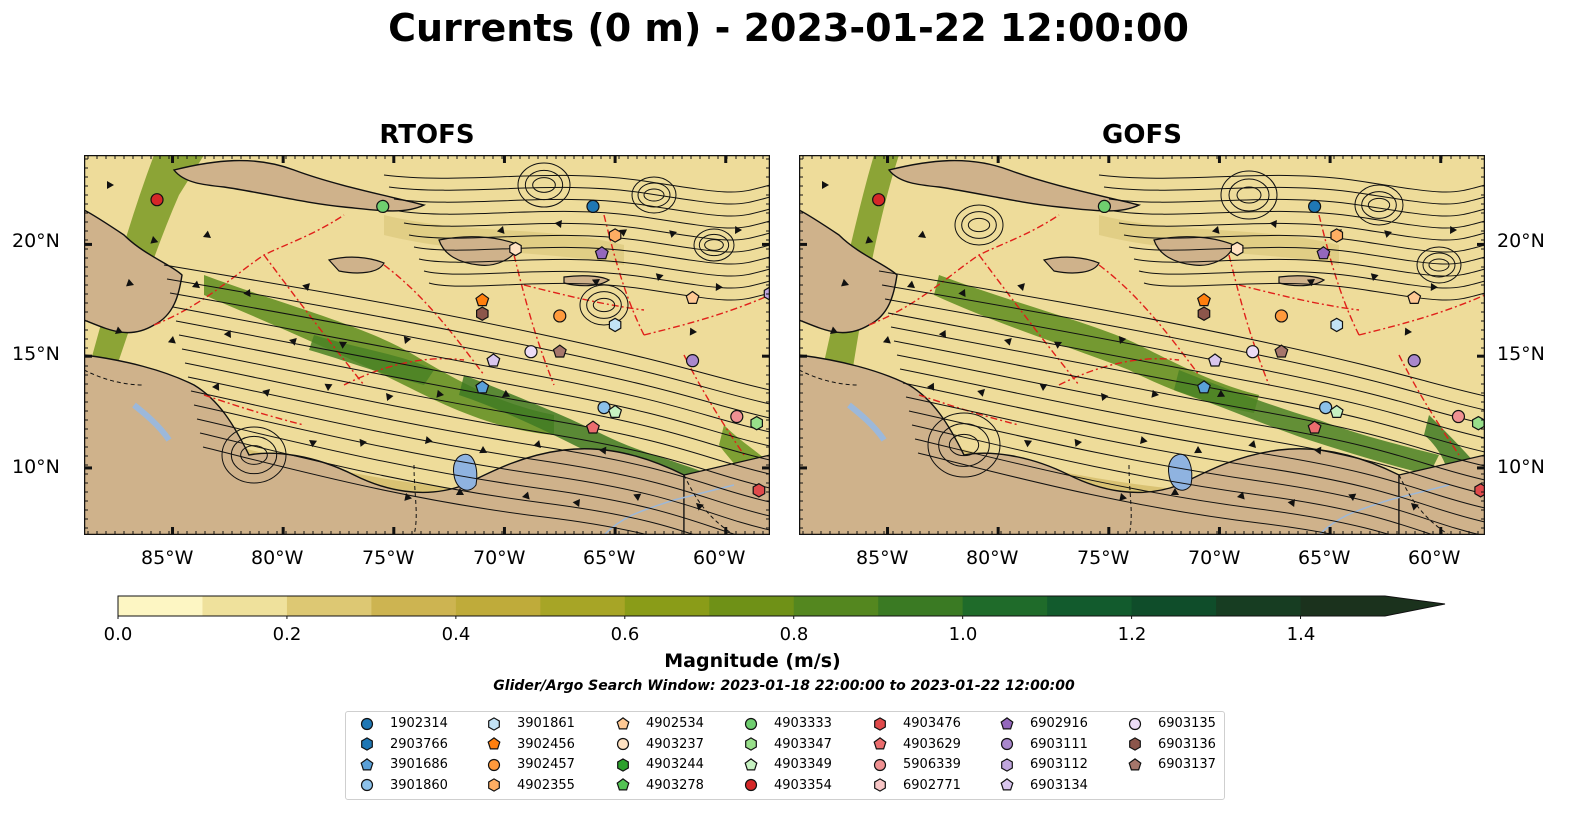 Image resolution: width=1577 pixels, height=827 pixels. I want to click on lon-label-rtofs-70: 70°W, so click(499, 558).